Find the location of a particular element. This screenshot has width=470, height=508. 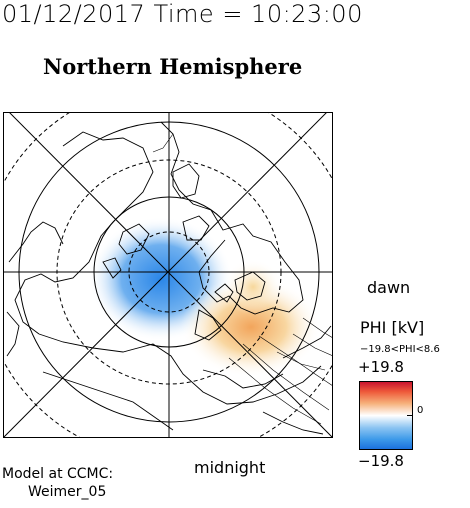

colorbar-title: PHI [kV] is located at coordinates (392, 327).